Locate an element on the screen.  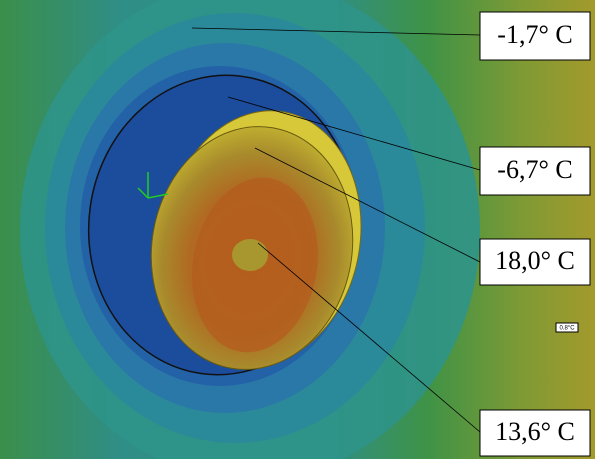
annotation-label: -6,7° C is located at coordinates (534, 169).